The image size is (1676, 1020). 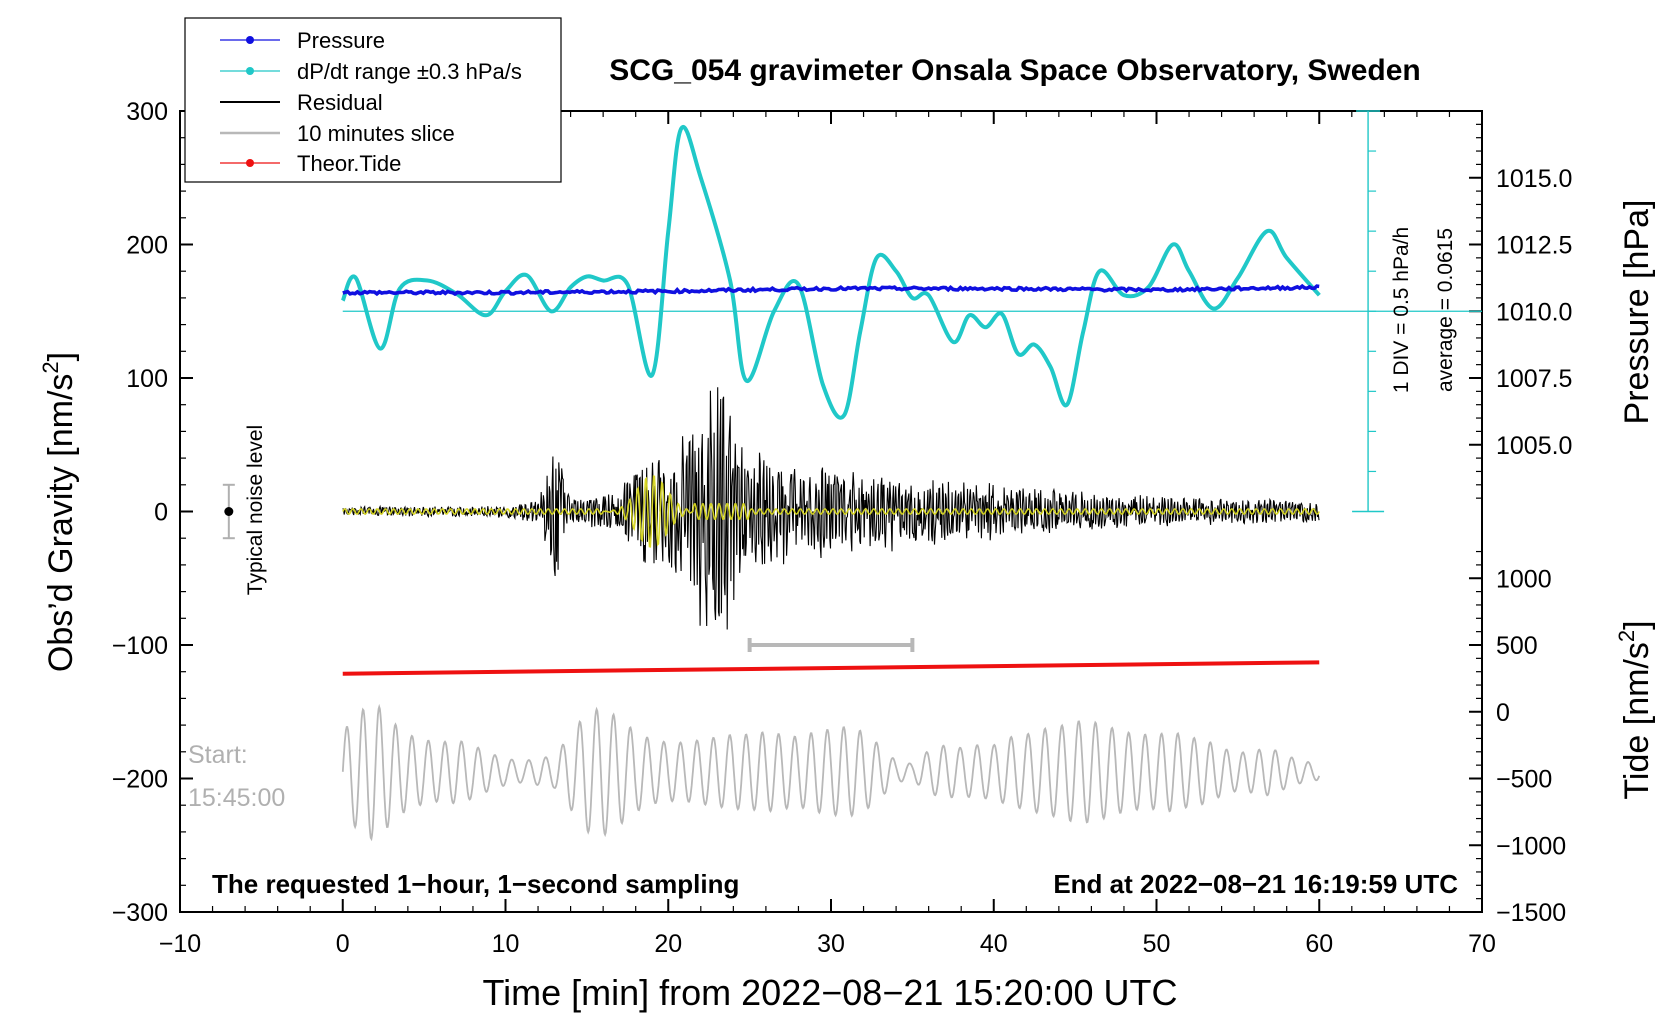 What do you see at coordinates (1255, 884) in the screenshot?
I see `footer-right: End at 2022−08−21 16:19:59 UTC` at bounding box center [1255, 884].